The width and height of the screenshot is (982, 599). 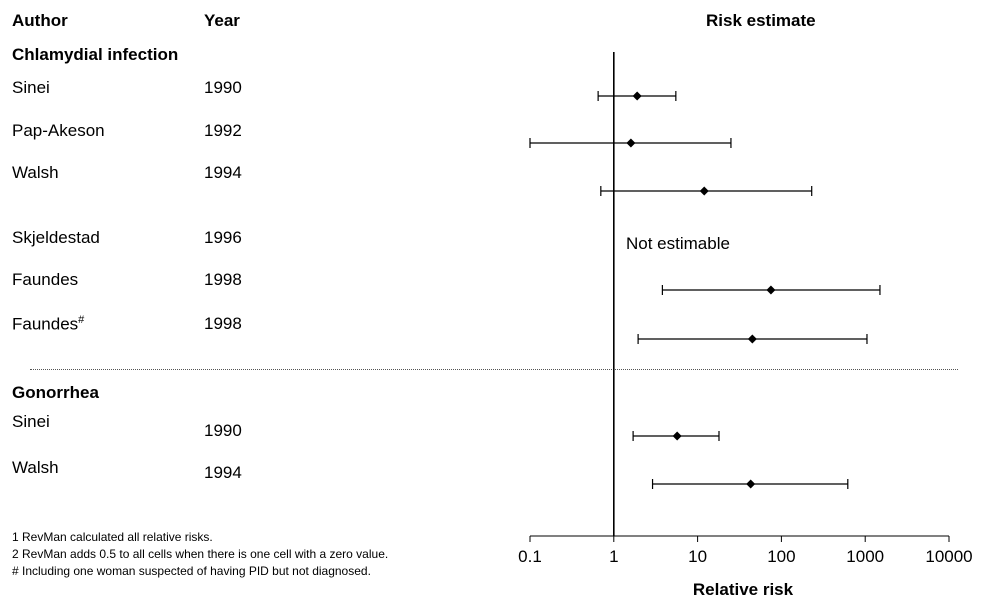 What do you see at coordinates (223, 130) in the screenshot?
I see `row-year: 1992` at bounding box center [223, 130].